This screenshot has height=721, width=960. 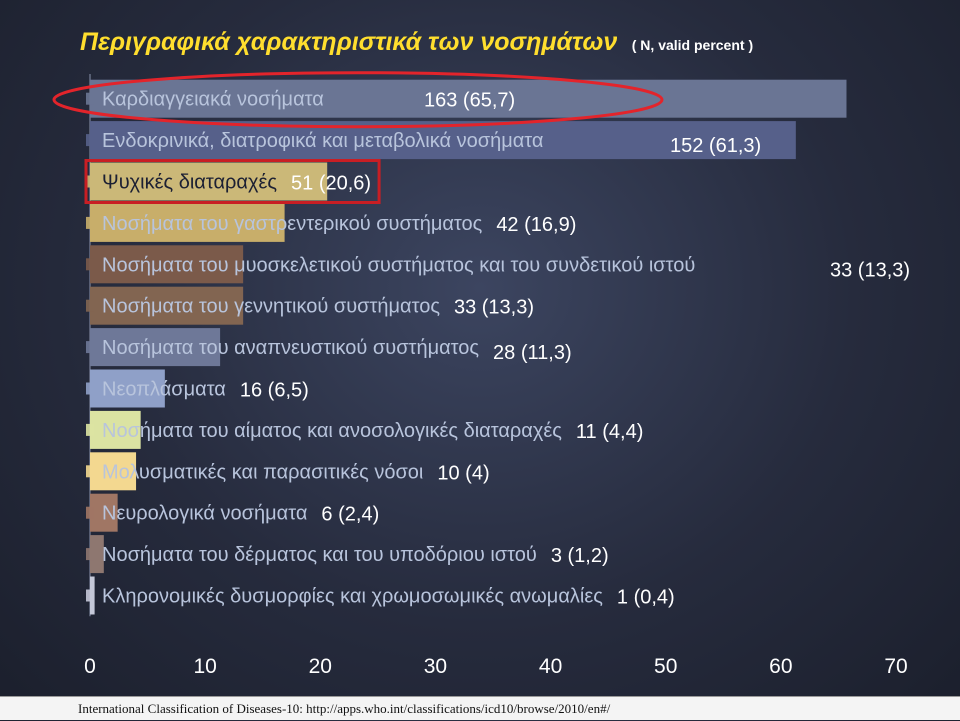 What do you see at coordinates (350, 515) in the screenshot?
I see `value-label: 6 (2,4)` at bounding box center [350, 515].